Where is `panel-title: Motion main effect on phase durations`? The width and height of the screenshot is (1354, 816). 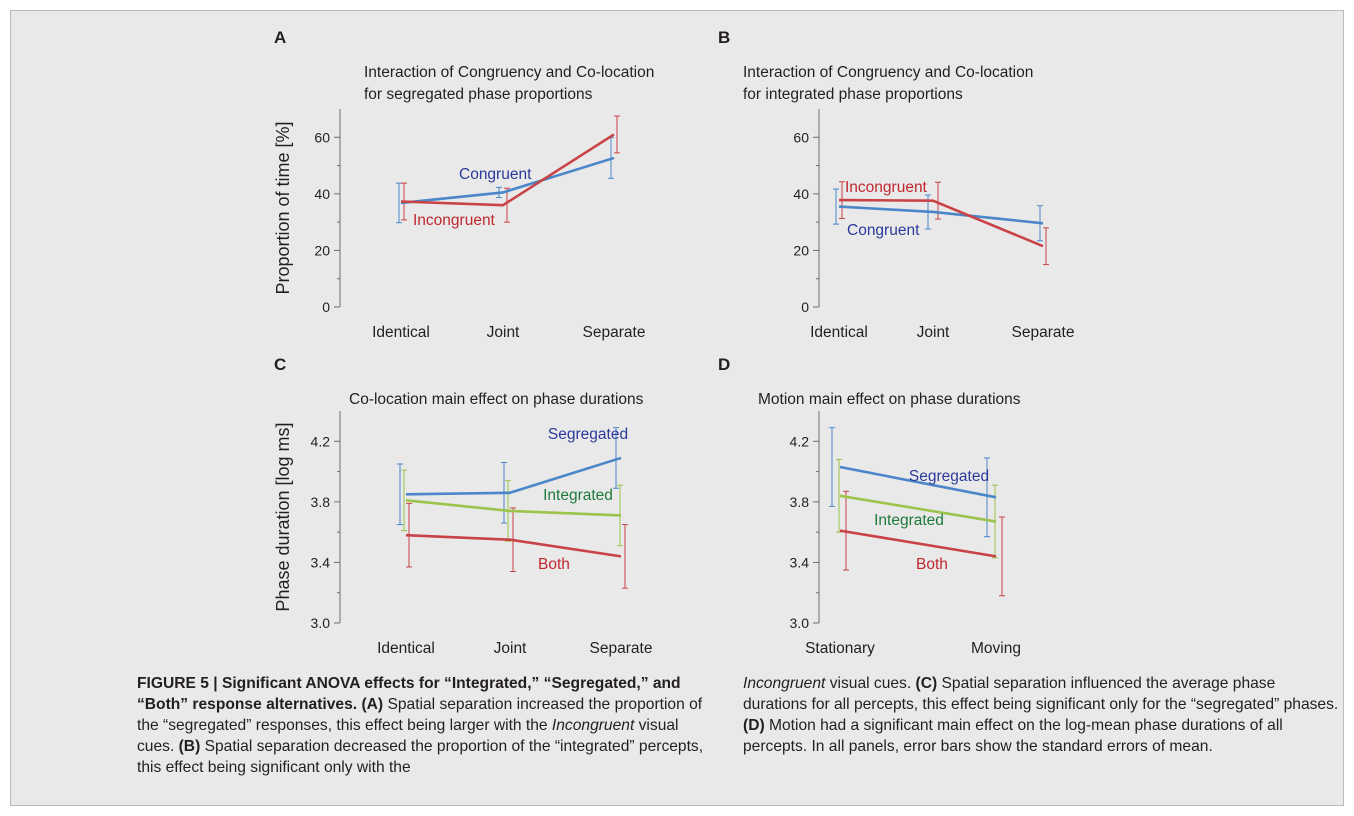
panel-title: Motion main effect on phase durations is located at coordinates (889, 399).